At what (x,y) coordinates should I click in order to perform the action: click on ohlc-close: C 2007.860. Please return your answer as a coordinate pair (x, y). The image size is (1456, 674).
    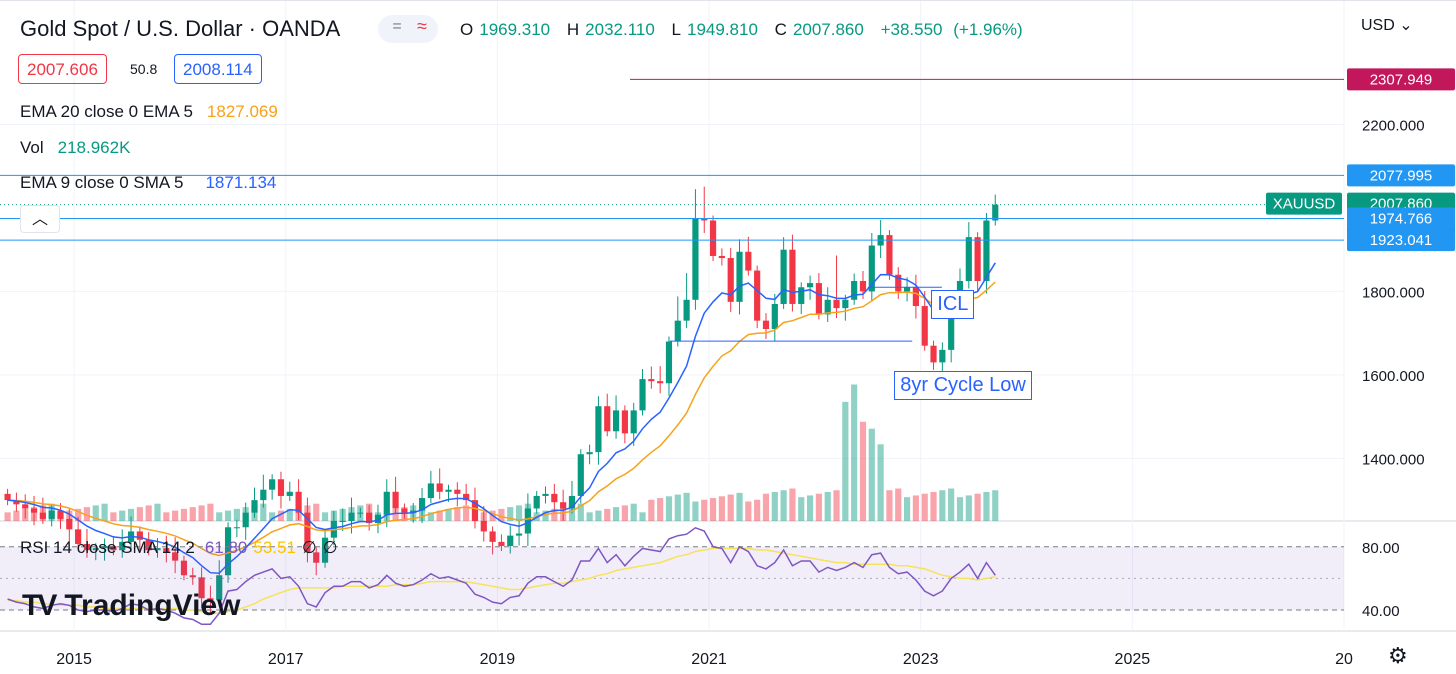
    Looking at the image, I should click on (819, 29).